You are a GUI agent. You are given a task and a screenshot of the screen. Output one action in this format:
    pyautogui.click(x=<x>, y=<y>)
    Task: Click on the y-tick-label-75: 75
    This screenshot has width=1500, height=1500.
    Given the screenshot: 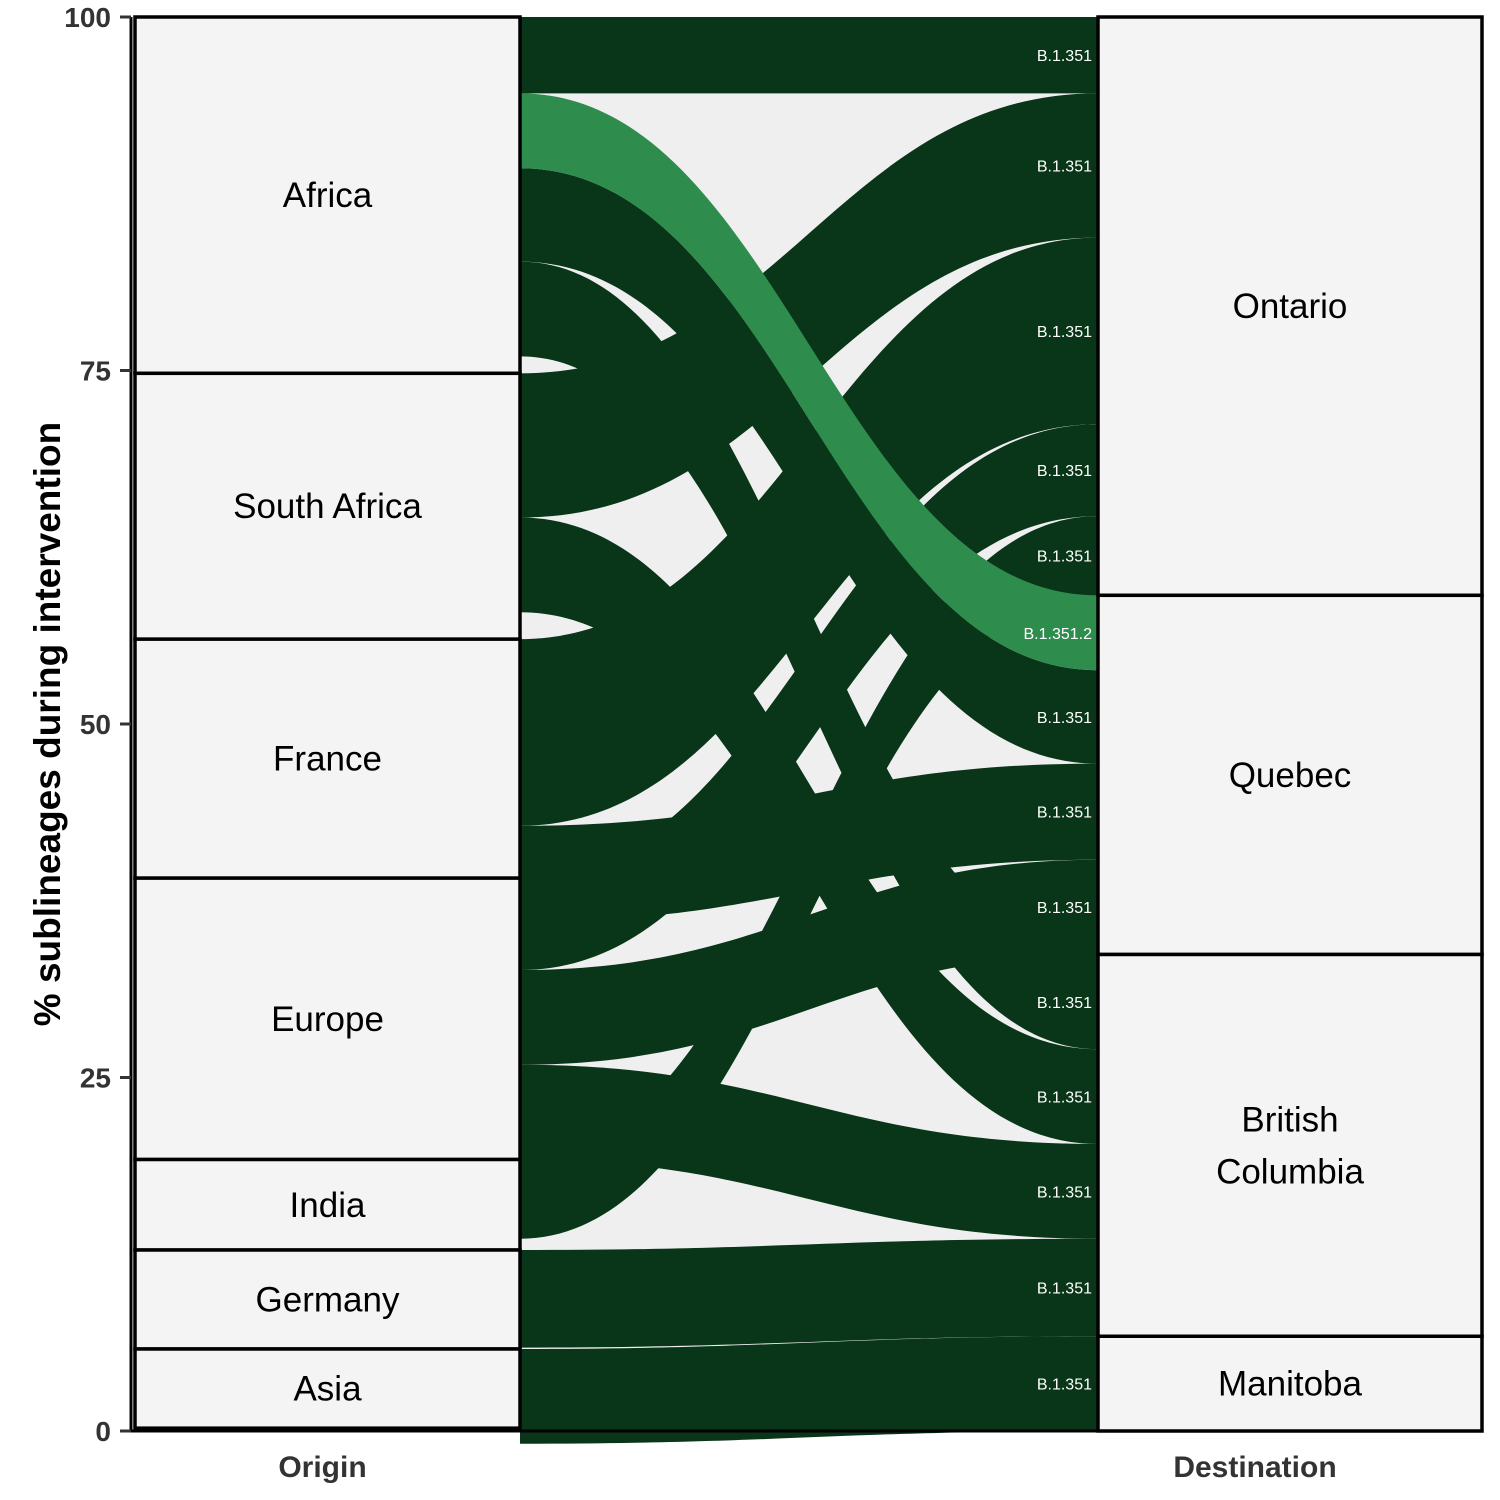 What is the action you would take?
    pyautogui.click(x=95, y=371)
    